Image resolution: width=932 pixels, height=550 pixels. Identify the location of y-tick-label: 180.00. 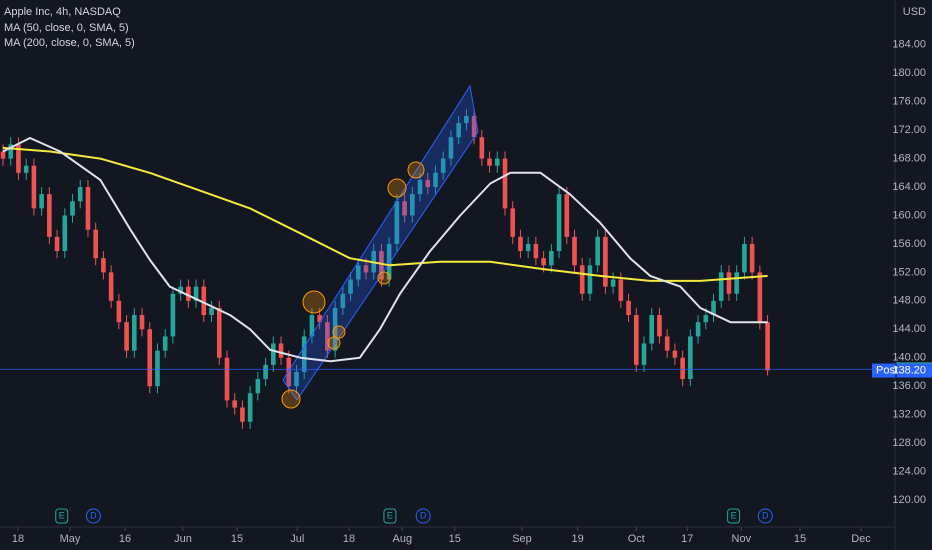
(909, 73).